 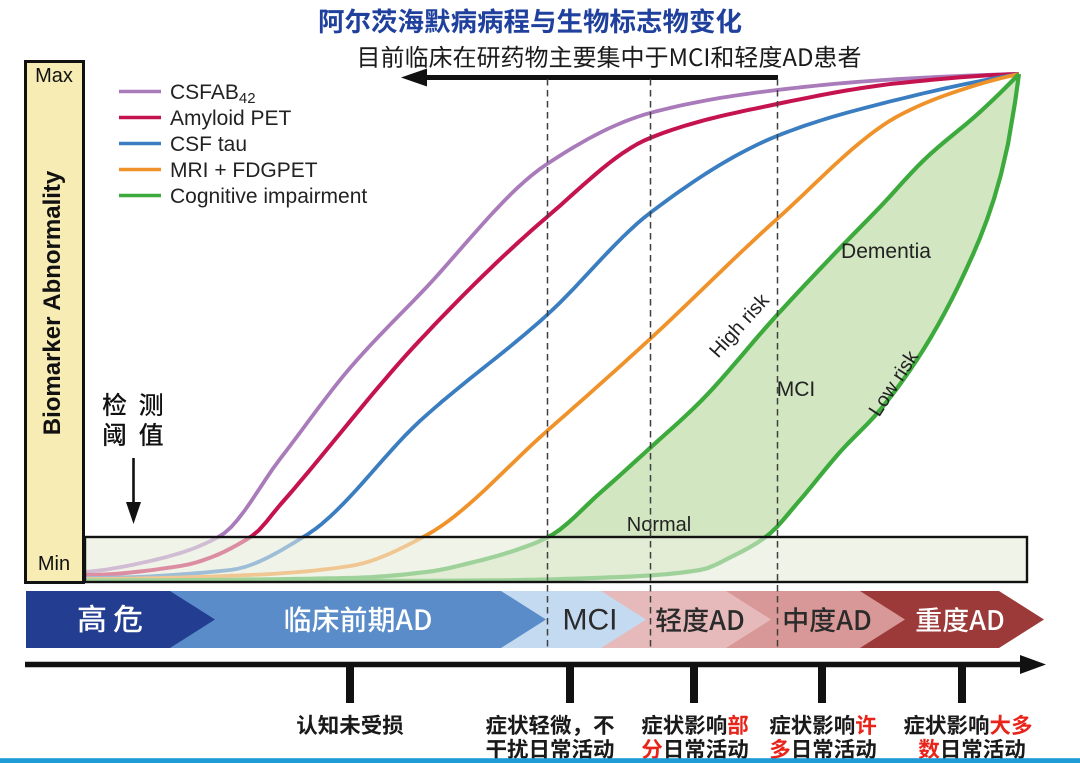 What do you see at coordinates (54, 564) in the screenshot?
I see `svg-text: Min` at bounding box center [54, 564].